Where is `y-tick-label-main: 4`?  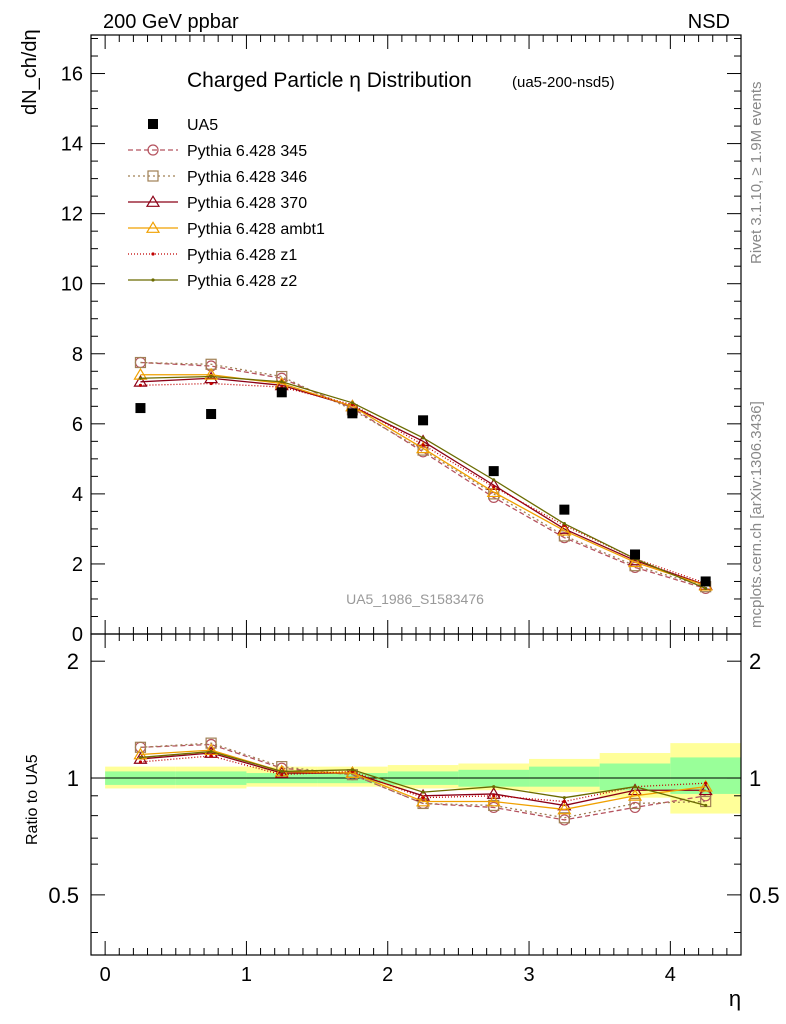 y-tick-label-main: 4 is located at coordinates (77, 495).